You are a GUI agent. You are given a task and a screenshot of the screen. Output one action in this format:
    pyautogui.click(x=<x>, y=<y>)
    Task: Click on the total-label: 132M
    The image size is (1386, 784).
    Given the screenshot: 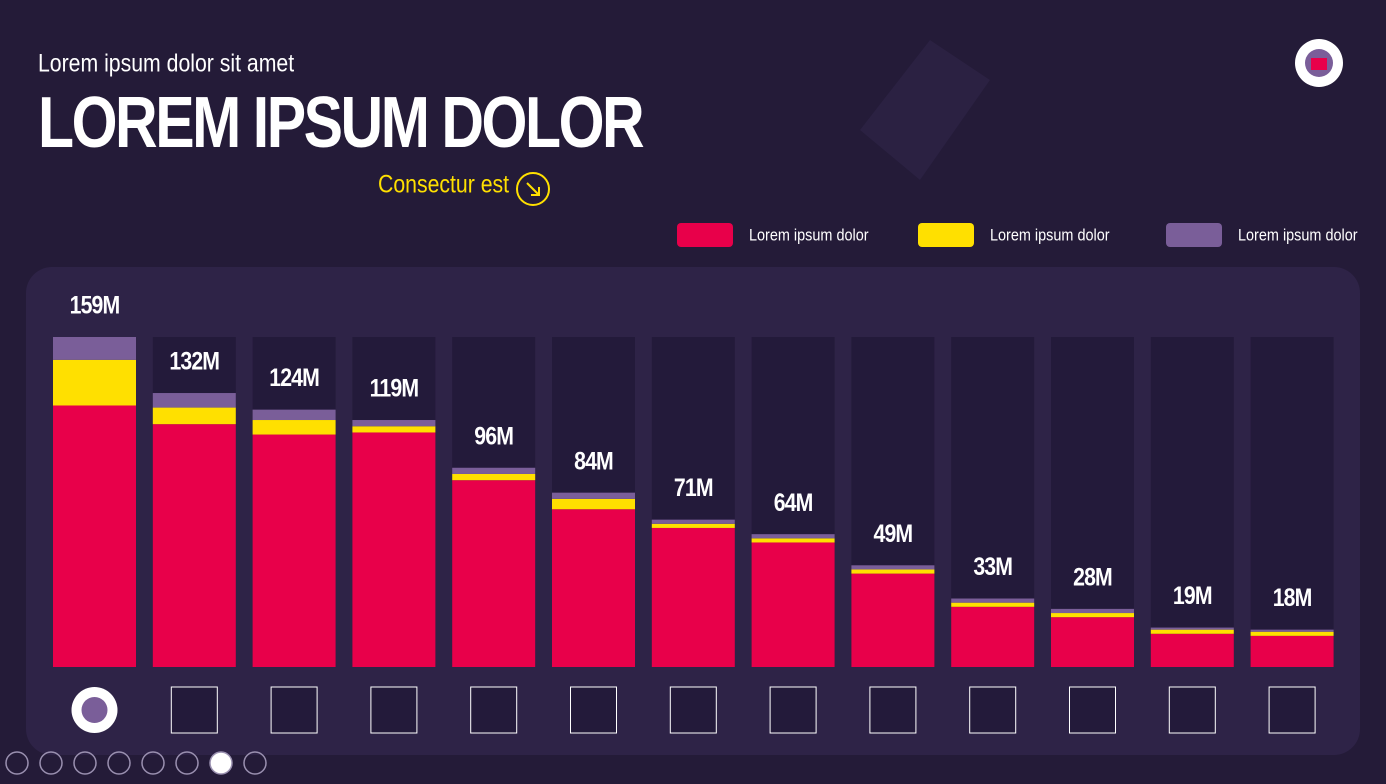 What is the action you would take?
    pyautogui.click(x=194, y=361)
    